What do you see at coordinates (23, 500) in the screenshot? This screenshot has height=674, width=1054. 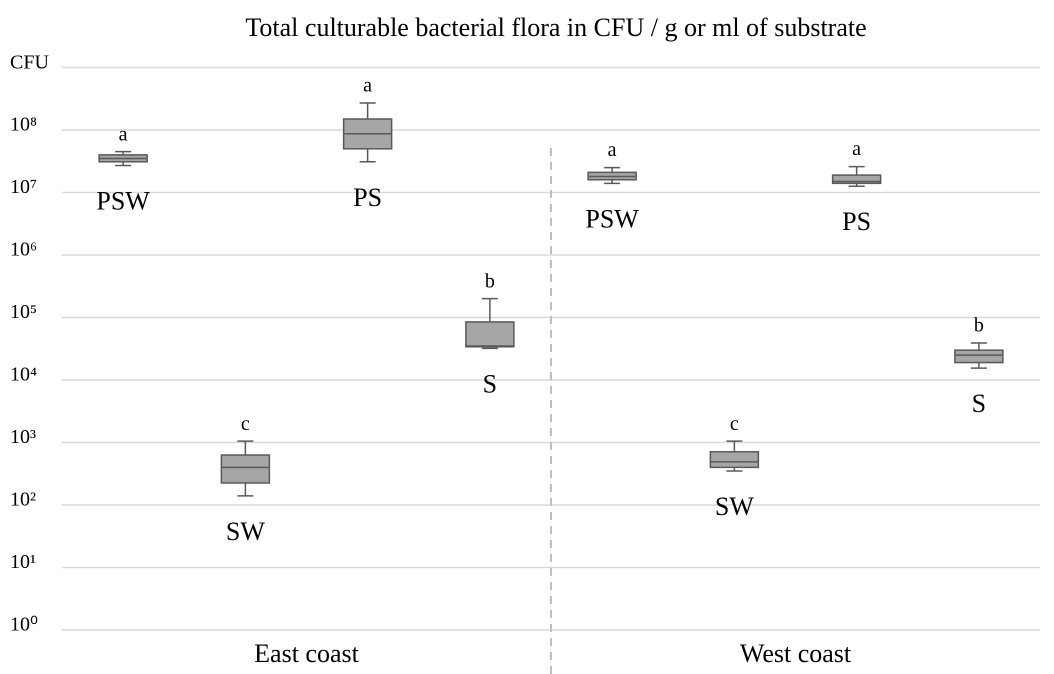 I see `y-tick-label: 10²` at bounding box center [23, 500].